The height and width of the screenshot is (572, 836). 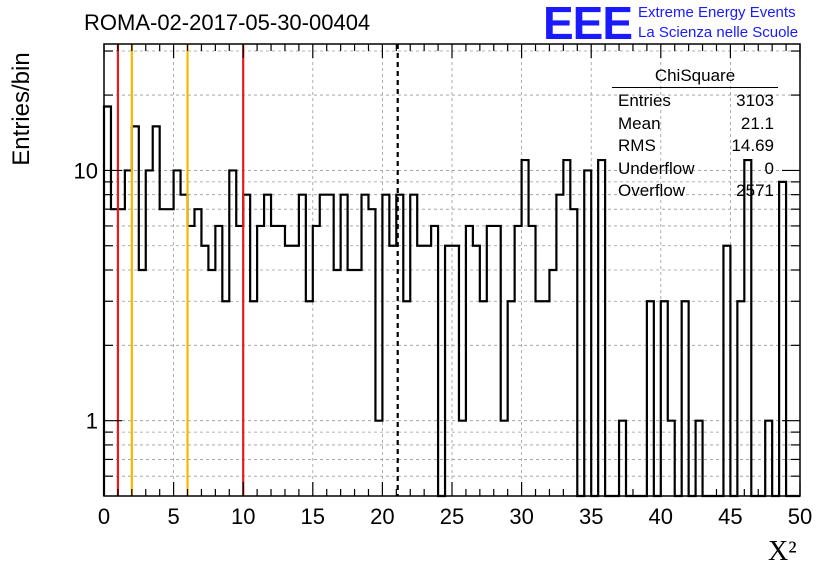 What do you see at coordinates (695, 77) in the screenshot?
I see `stats-title: ChiSquare` at bounding box center [695, 77].